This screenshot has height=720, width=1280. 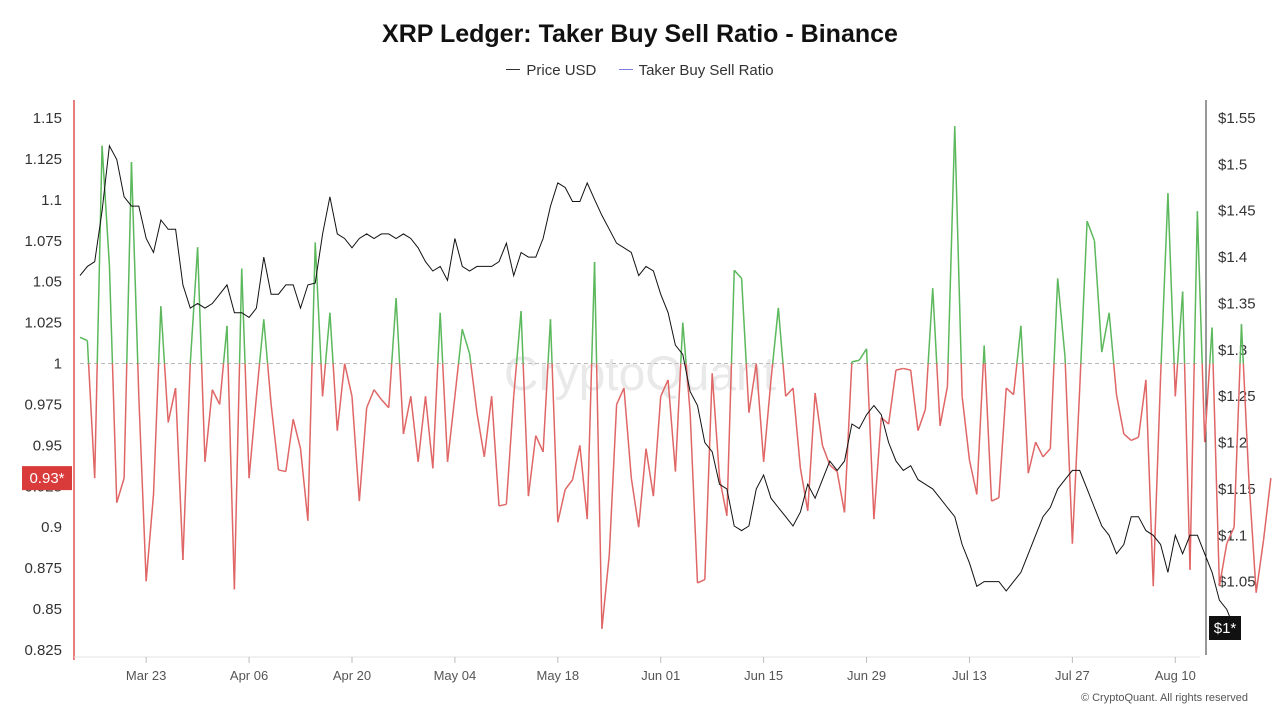 I want to click on legend-item-ratio: Taker Buy Sell Ratio, so click(x=696, y=70).